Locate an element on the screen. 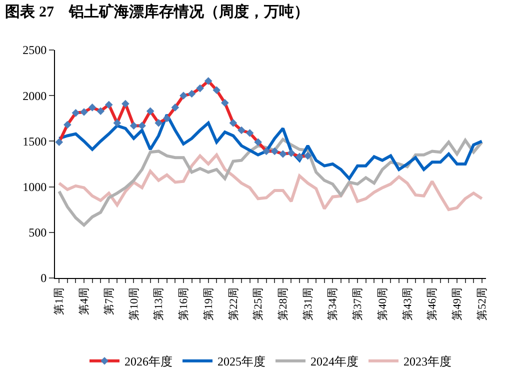  x-tick-label: 第52周 is located at coordinates (482, 303).